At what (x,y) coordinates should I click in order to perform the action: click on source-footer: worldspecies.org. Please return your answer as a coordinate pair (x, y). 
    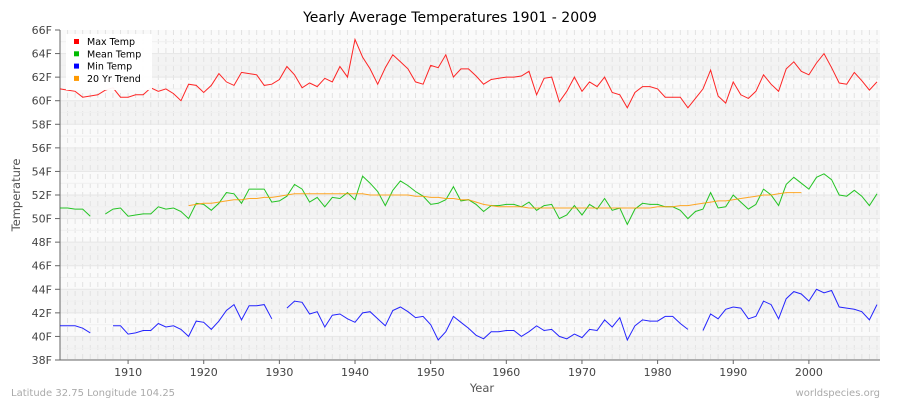
    Looking at the image, I should click on (838, 393).